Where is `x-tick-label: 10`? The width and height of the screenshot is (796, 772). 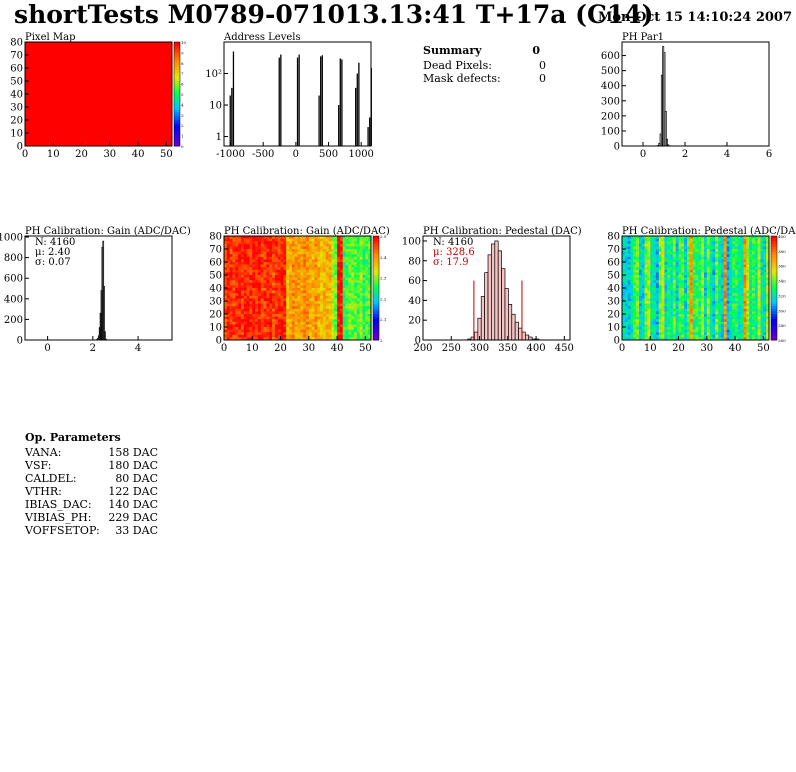
x-tick-label: 10 is located at coordinates (53, 154).